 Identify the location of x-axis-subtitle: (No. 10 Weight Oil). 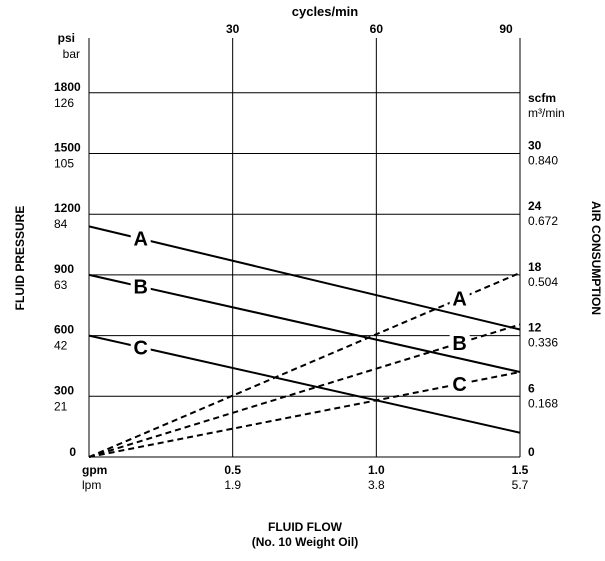
(305, 542).